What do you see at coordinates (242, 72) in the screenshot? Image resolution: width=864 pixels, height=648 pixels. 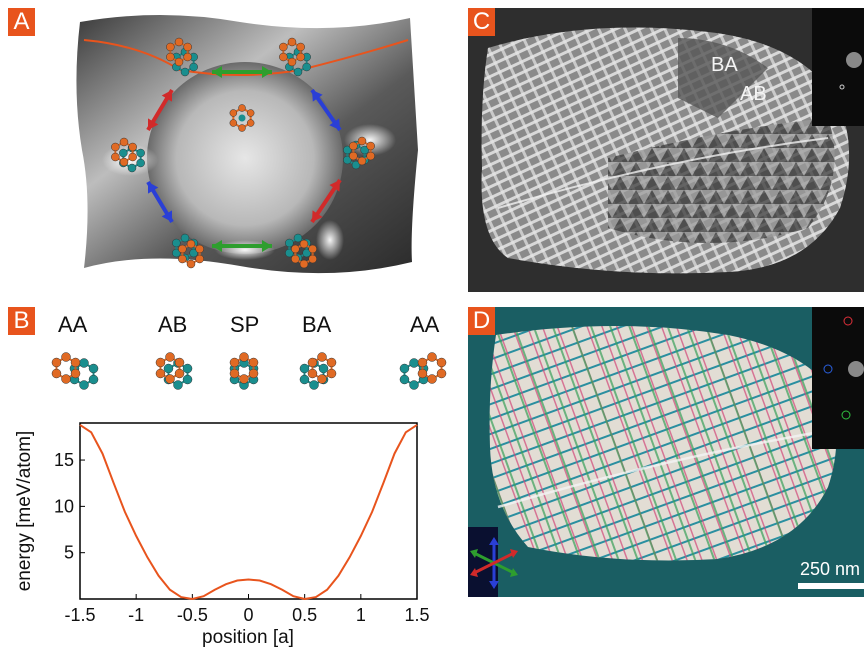 I see `green-arrow-top` at bounding box center [242, 72].